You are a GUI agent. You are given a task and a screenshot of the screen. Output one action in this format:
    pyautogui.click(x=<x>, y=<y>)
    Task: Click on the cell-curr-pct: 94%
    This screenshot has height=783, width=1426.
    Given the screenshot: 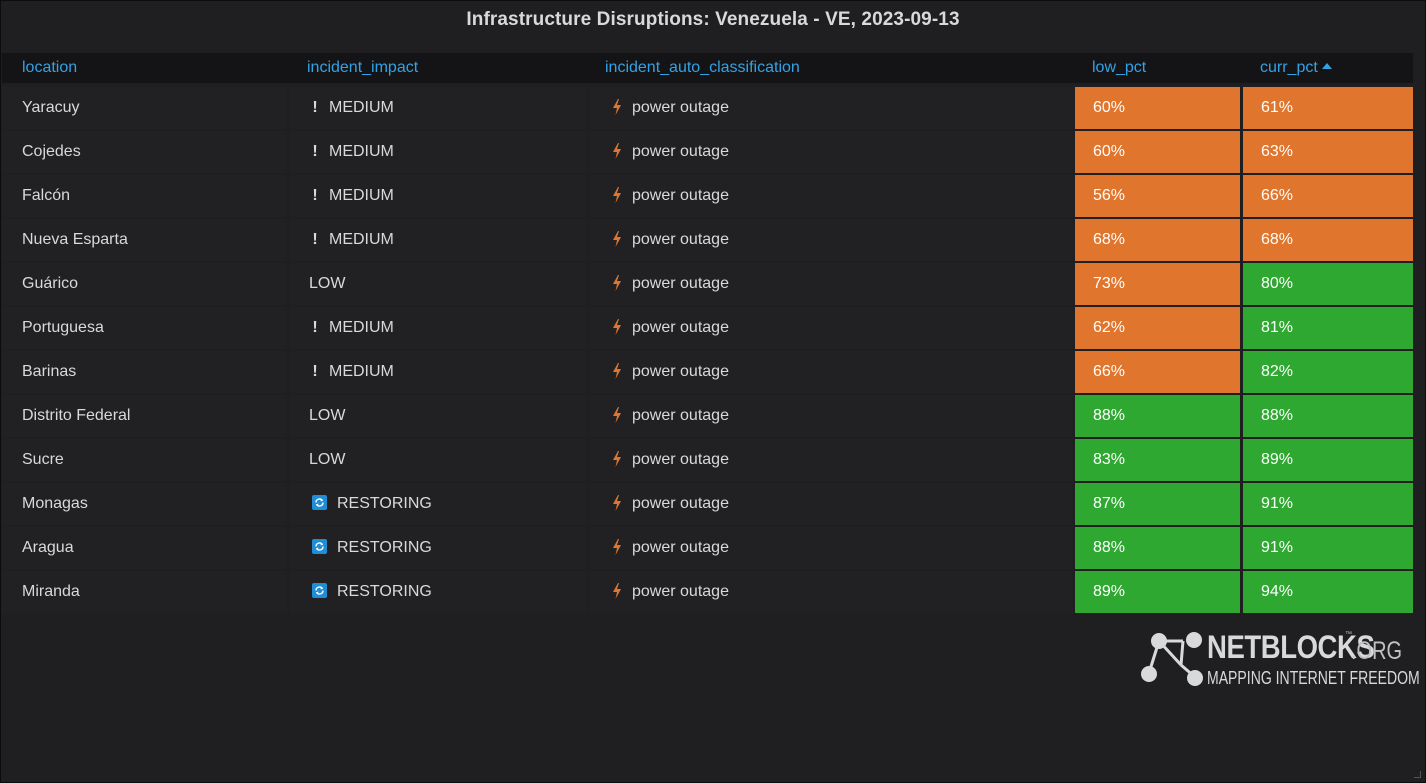 What is the action you would take?
    pyautogui.click(x=1328, y=592)
    